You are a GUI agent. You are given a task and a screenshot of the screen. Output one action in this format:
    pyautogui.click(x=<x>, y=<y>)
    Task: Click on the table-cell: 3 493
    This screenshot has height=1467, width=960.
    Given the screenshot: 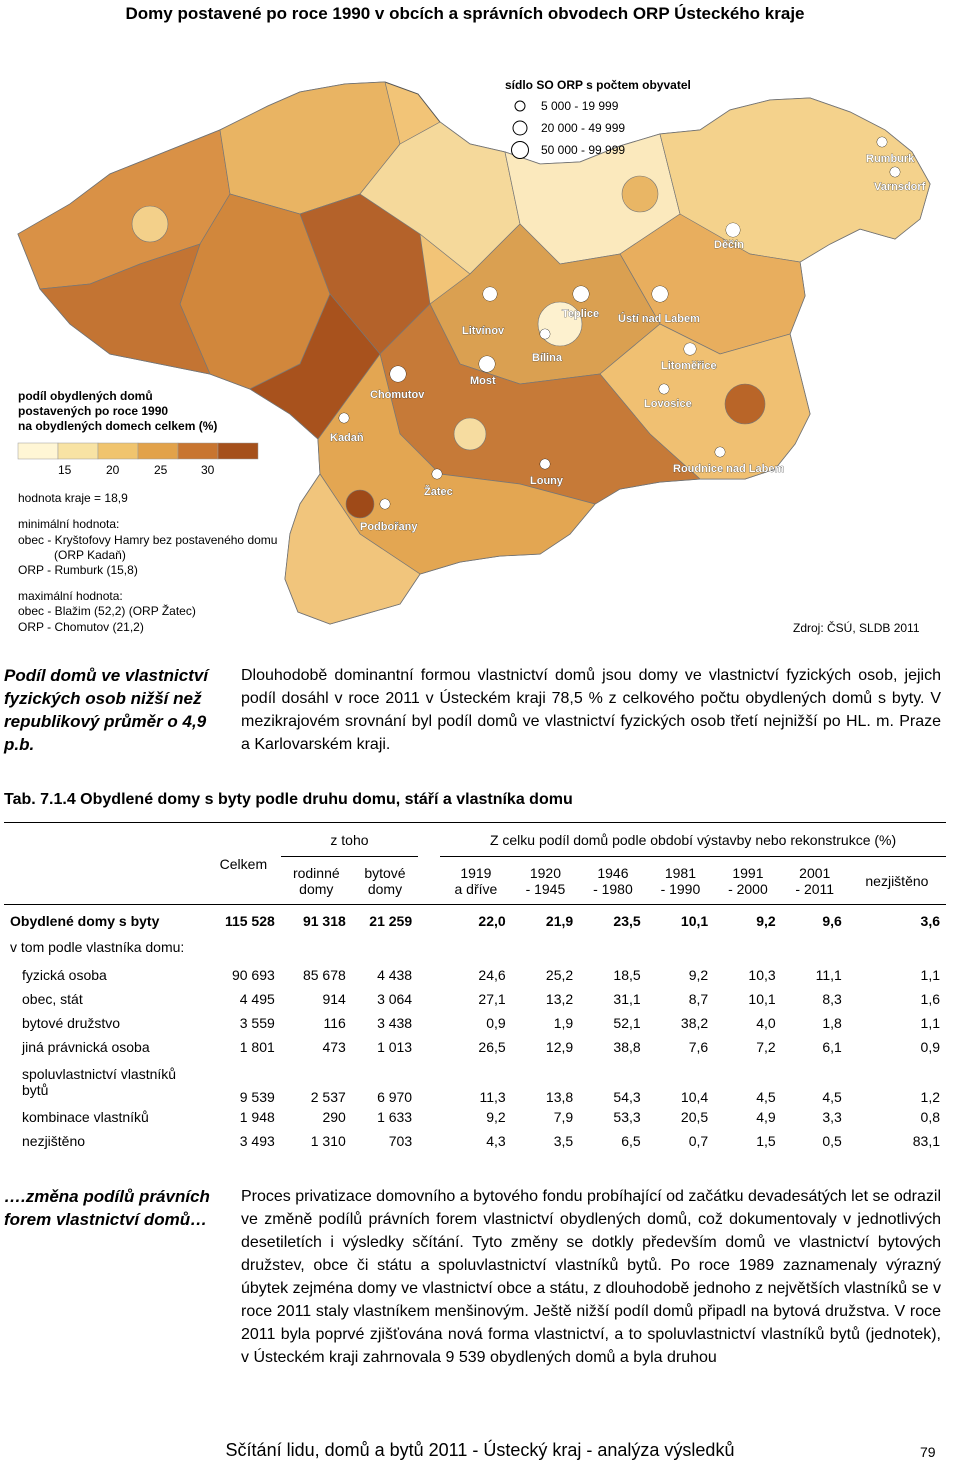 What is the action you would take?
    pyautogui.click(x=257, y=1140)
    